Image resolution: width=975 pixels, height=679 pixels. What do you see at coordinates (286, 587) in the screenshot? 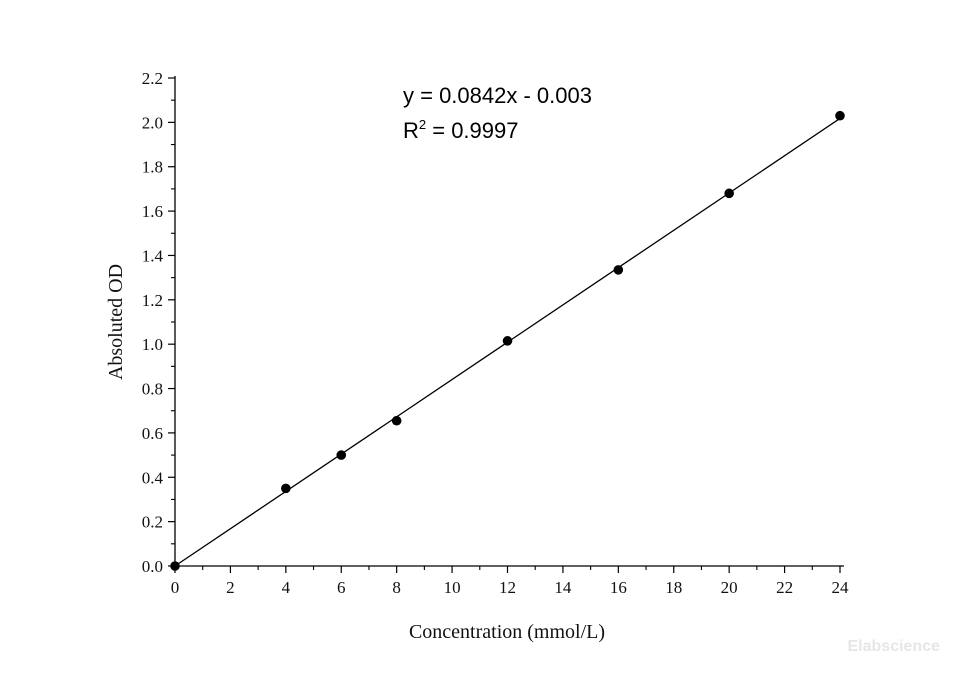
I see `x-tick-label: 4` at bounding box center [286, 587].